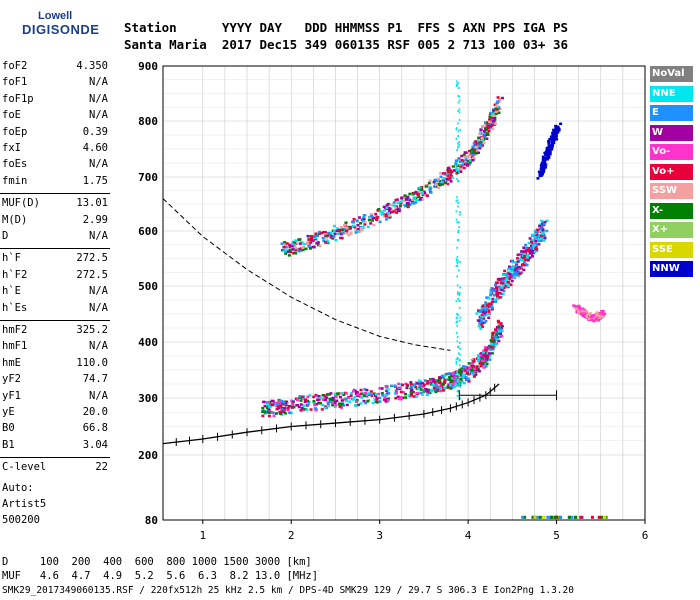  I want to click on param-key: C-level, so click(24, 467).